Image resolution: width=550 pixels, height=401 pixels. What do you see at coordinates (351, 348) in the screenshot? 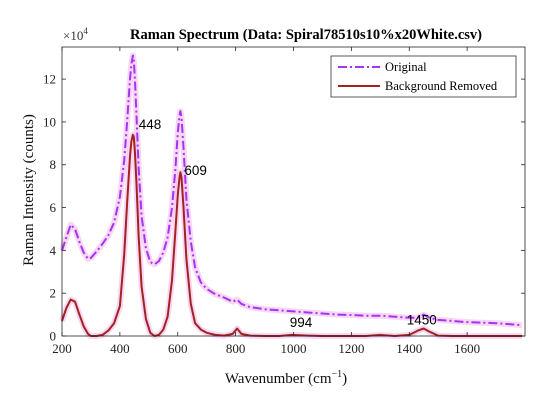
I see `x-tick-label: 1200` at bounding box center [351, 348].